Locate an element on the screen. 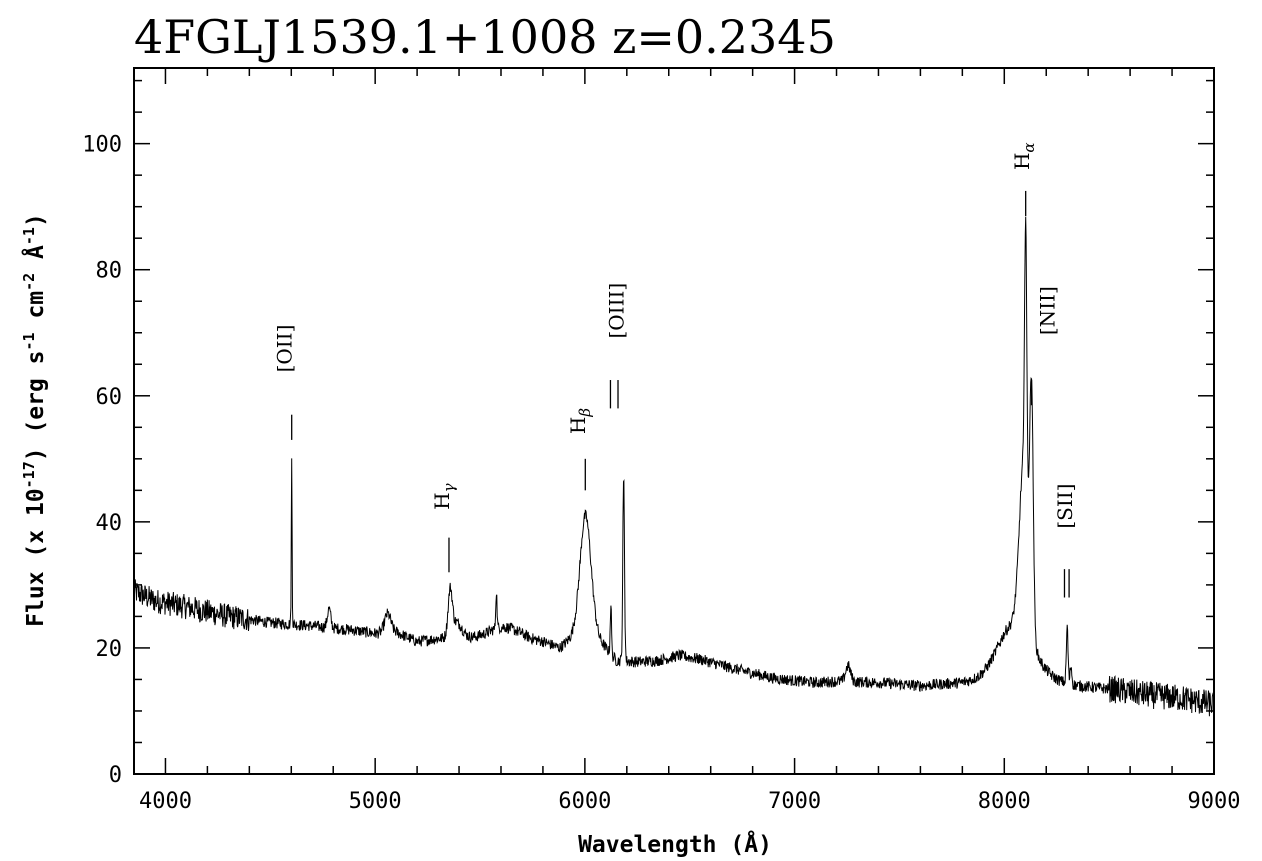  y-tick-label: 100 is located at coordinates (102, 145).